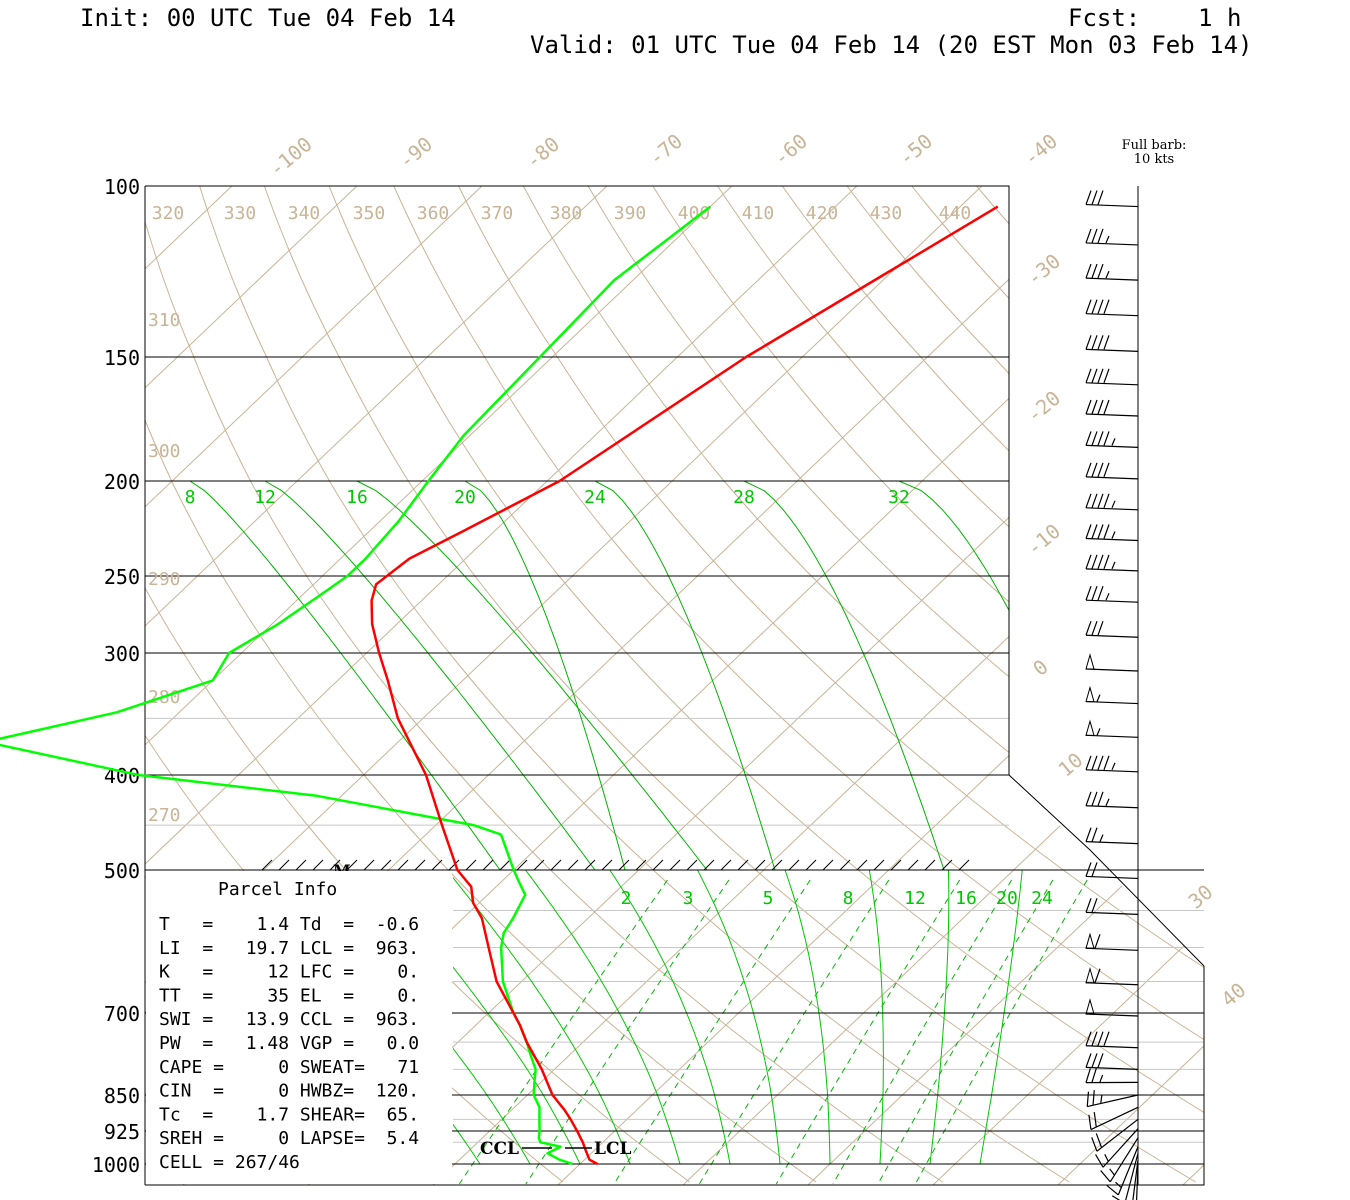 This screenshot has width=1350, height=1200. I want to click on temperature-tick-label: 0, so click(1040, 668).